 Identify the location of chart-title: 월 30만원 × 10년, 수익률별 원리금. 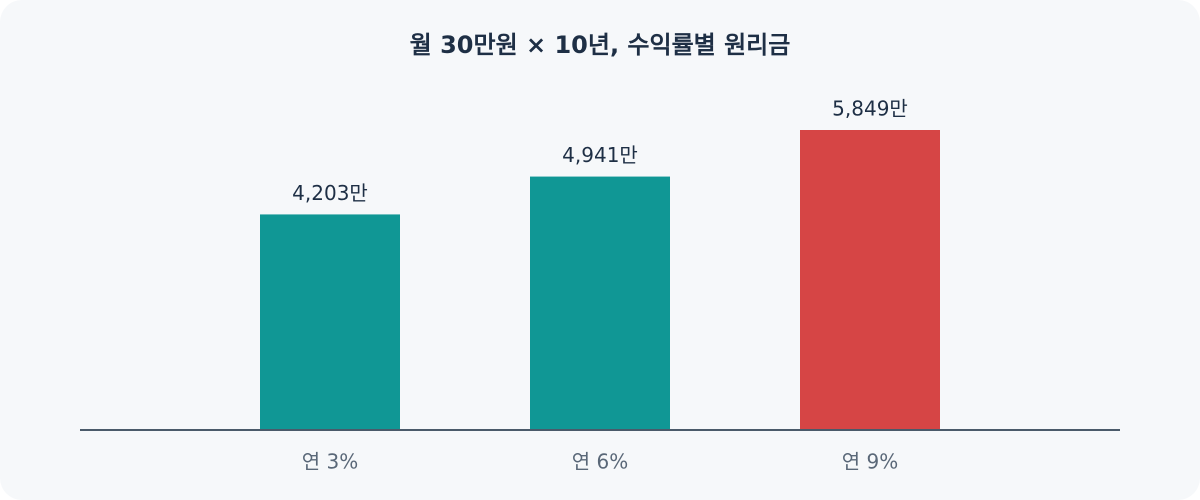
(600, 45).